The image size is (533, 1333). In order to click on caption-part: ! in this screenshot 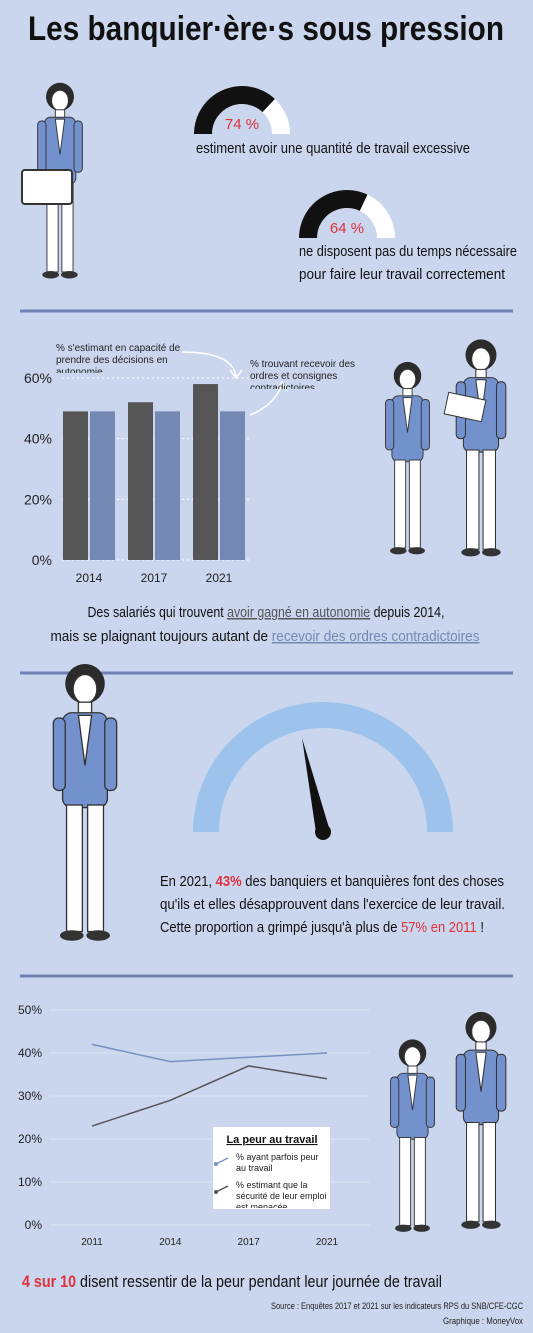, I will do `click(480, 927)`.